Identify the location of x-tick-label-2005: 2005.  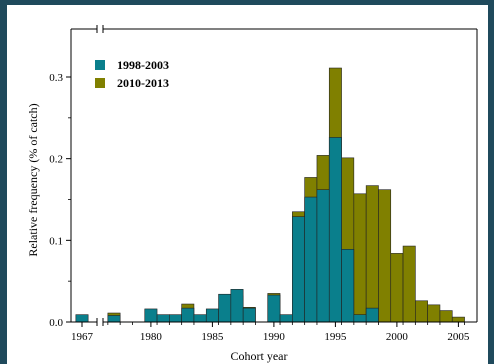
(458, 337).